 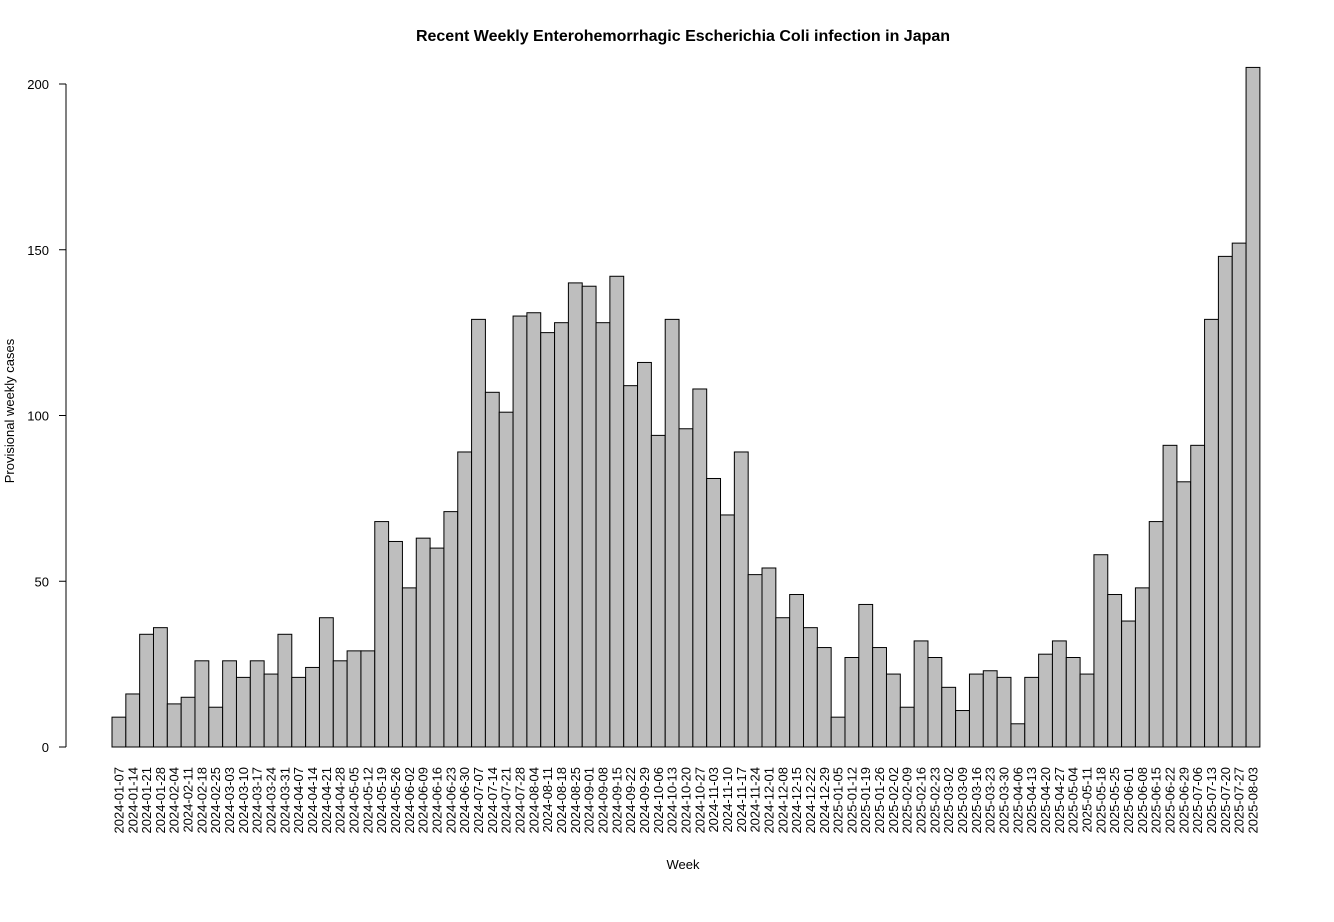 I want to click on x-tick-label: 2024-02-25, so click(x=215, y=800).